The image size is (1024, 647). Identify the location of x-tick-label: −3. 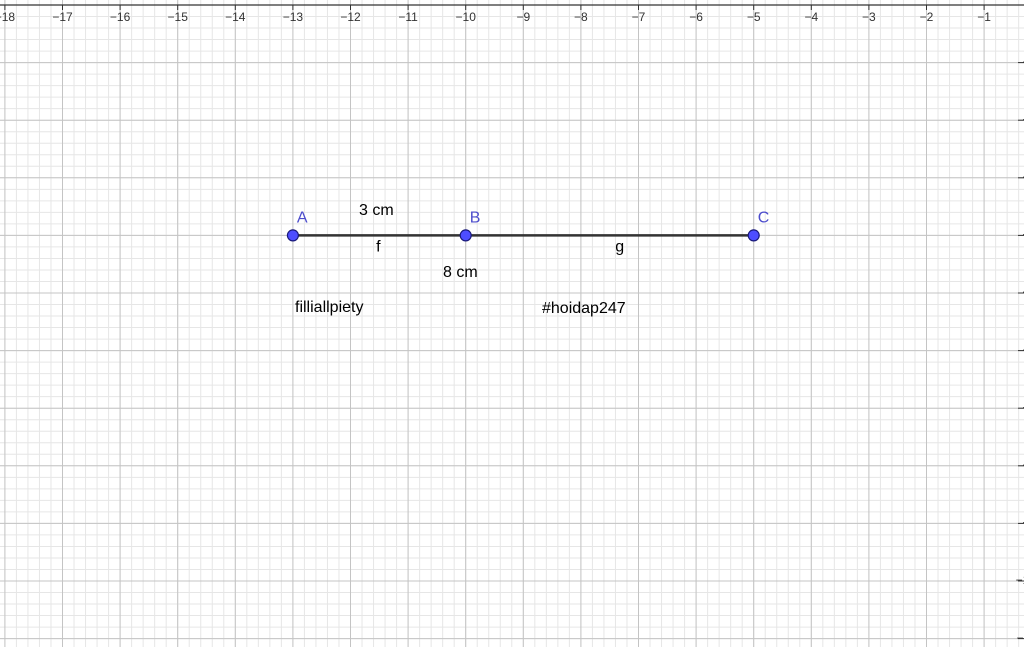
(869, 17).